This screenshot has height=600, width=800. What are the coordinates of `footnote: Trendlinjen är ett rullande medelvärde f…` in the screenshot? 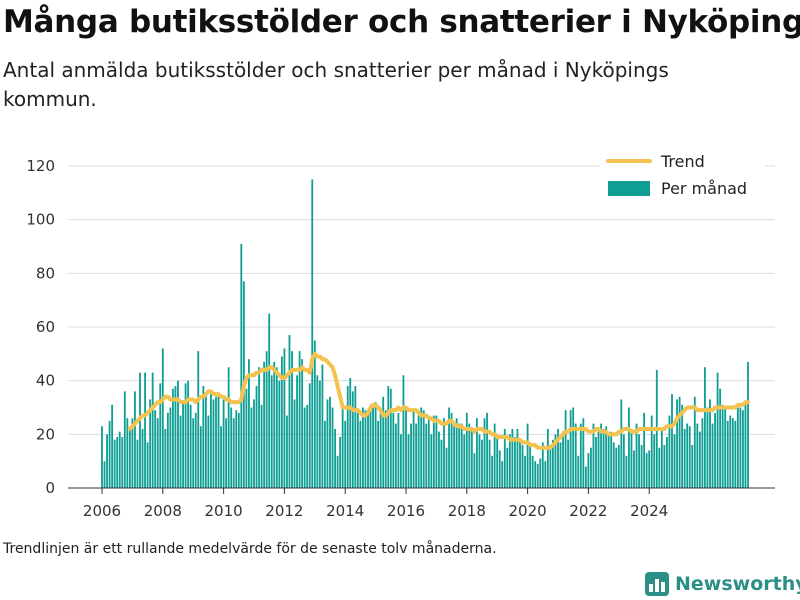 It's located at (250, 549).